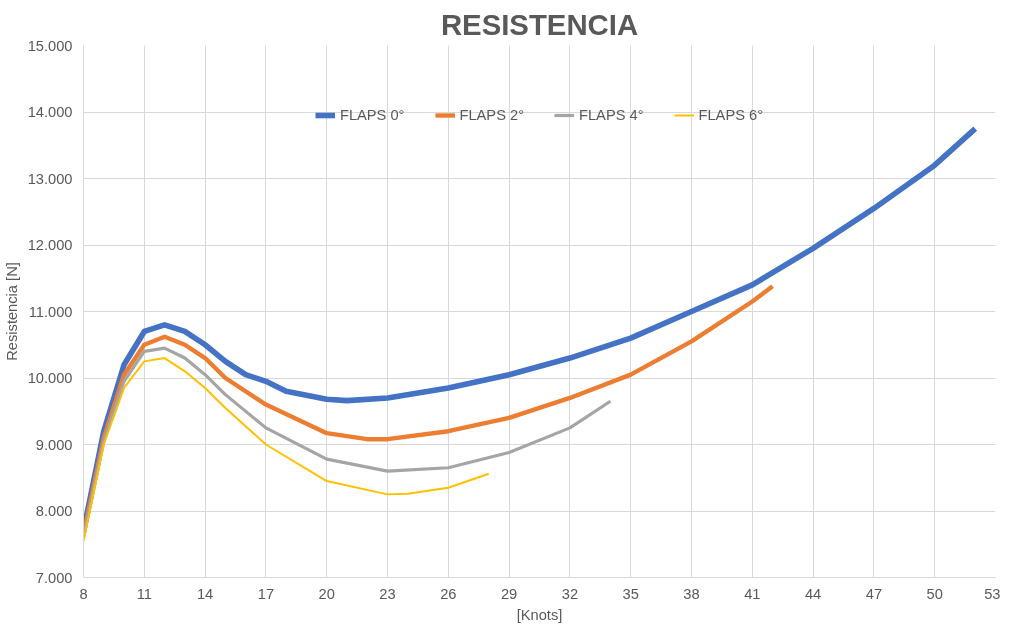  I want to click on x-tick-label: 53, so click(992, 593).